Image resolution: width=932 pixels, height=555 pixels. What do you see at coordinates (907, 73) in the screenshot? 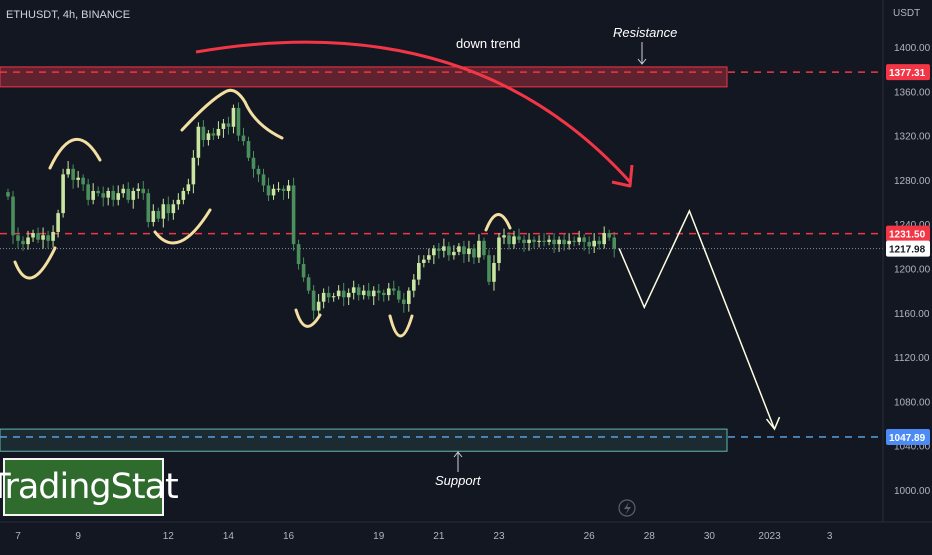
I see `resistance-price-tag: 1377.31` at bounding box center [907, 73].